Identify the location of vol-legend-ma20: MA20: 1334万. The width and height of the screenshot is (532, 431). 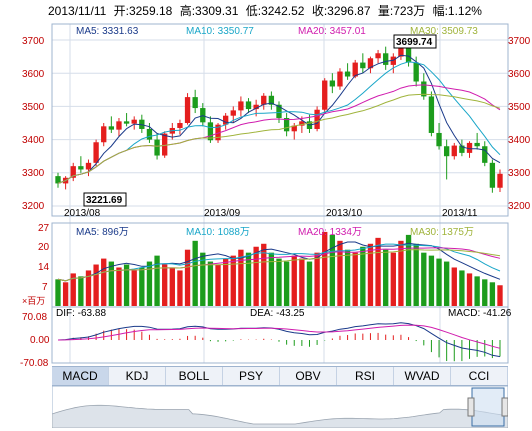
(330, 232).